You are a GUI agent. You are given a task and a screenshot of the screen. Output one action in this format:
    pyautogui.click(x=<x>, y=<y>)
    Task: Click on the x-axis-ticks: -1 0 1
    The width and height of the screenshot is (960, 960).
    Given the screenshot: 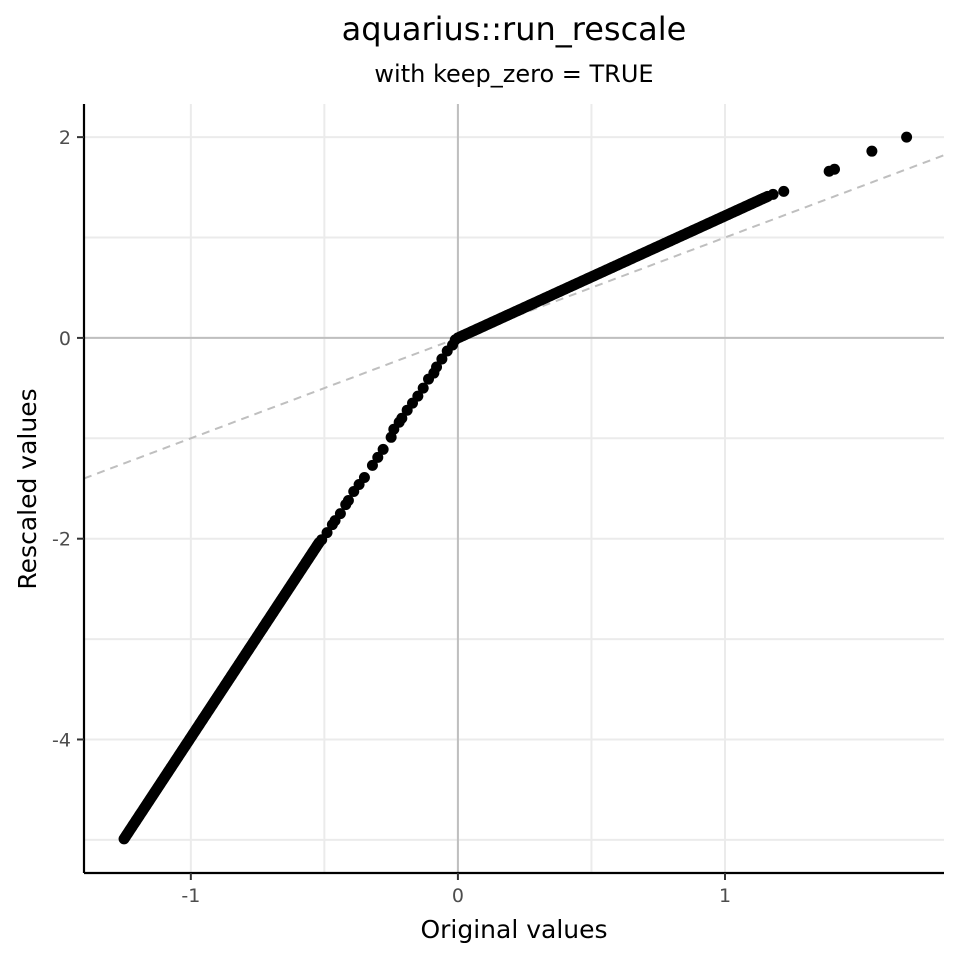 What is the action you would take?
    pyautogui.click(x=456, y=890)
    